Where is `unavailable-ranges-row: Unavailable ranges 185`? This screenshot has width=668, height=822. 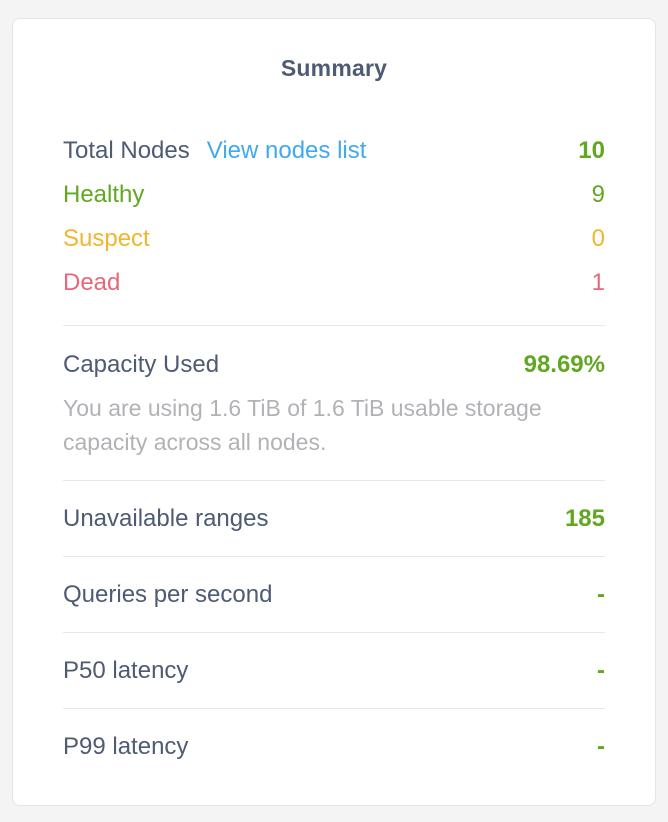
unavailable-ranges-row: Unavailable ranges 185 is located at coordinates (334, 518).